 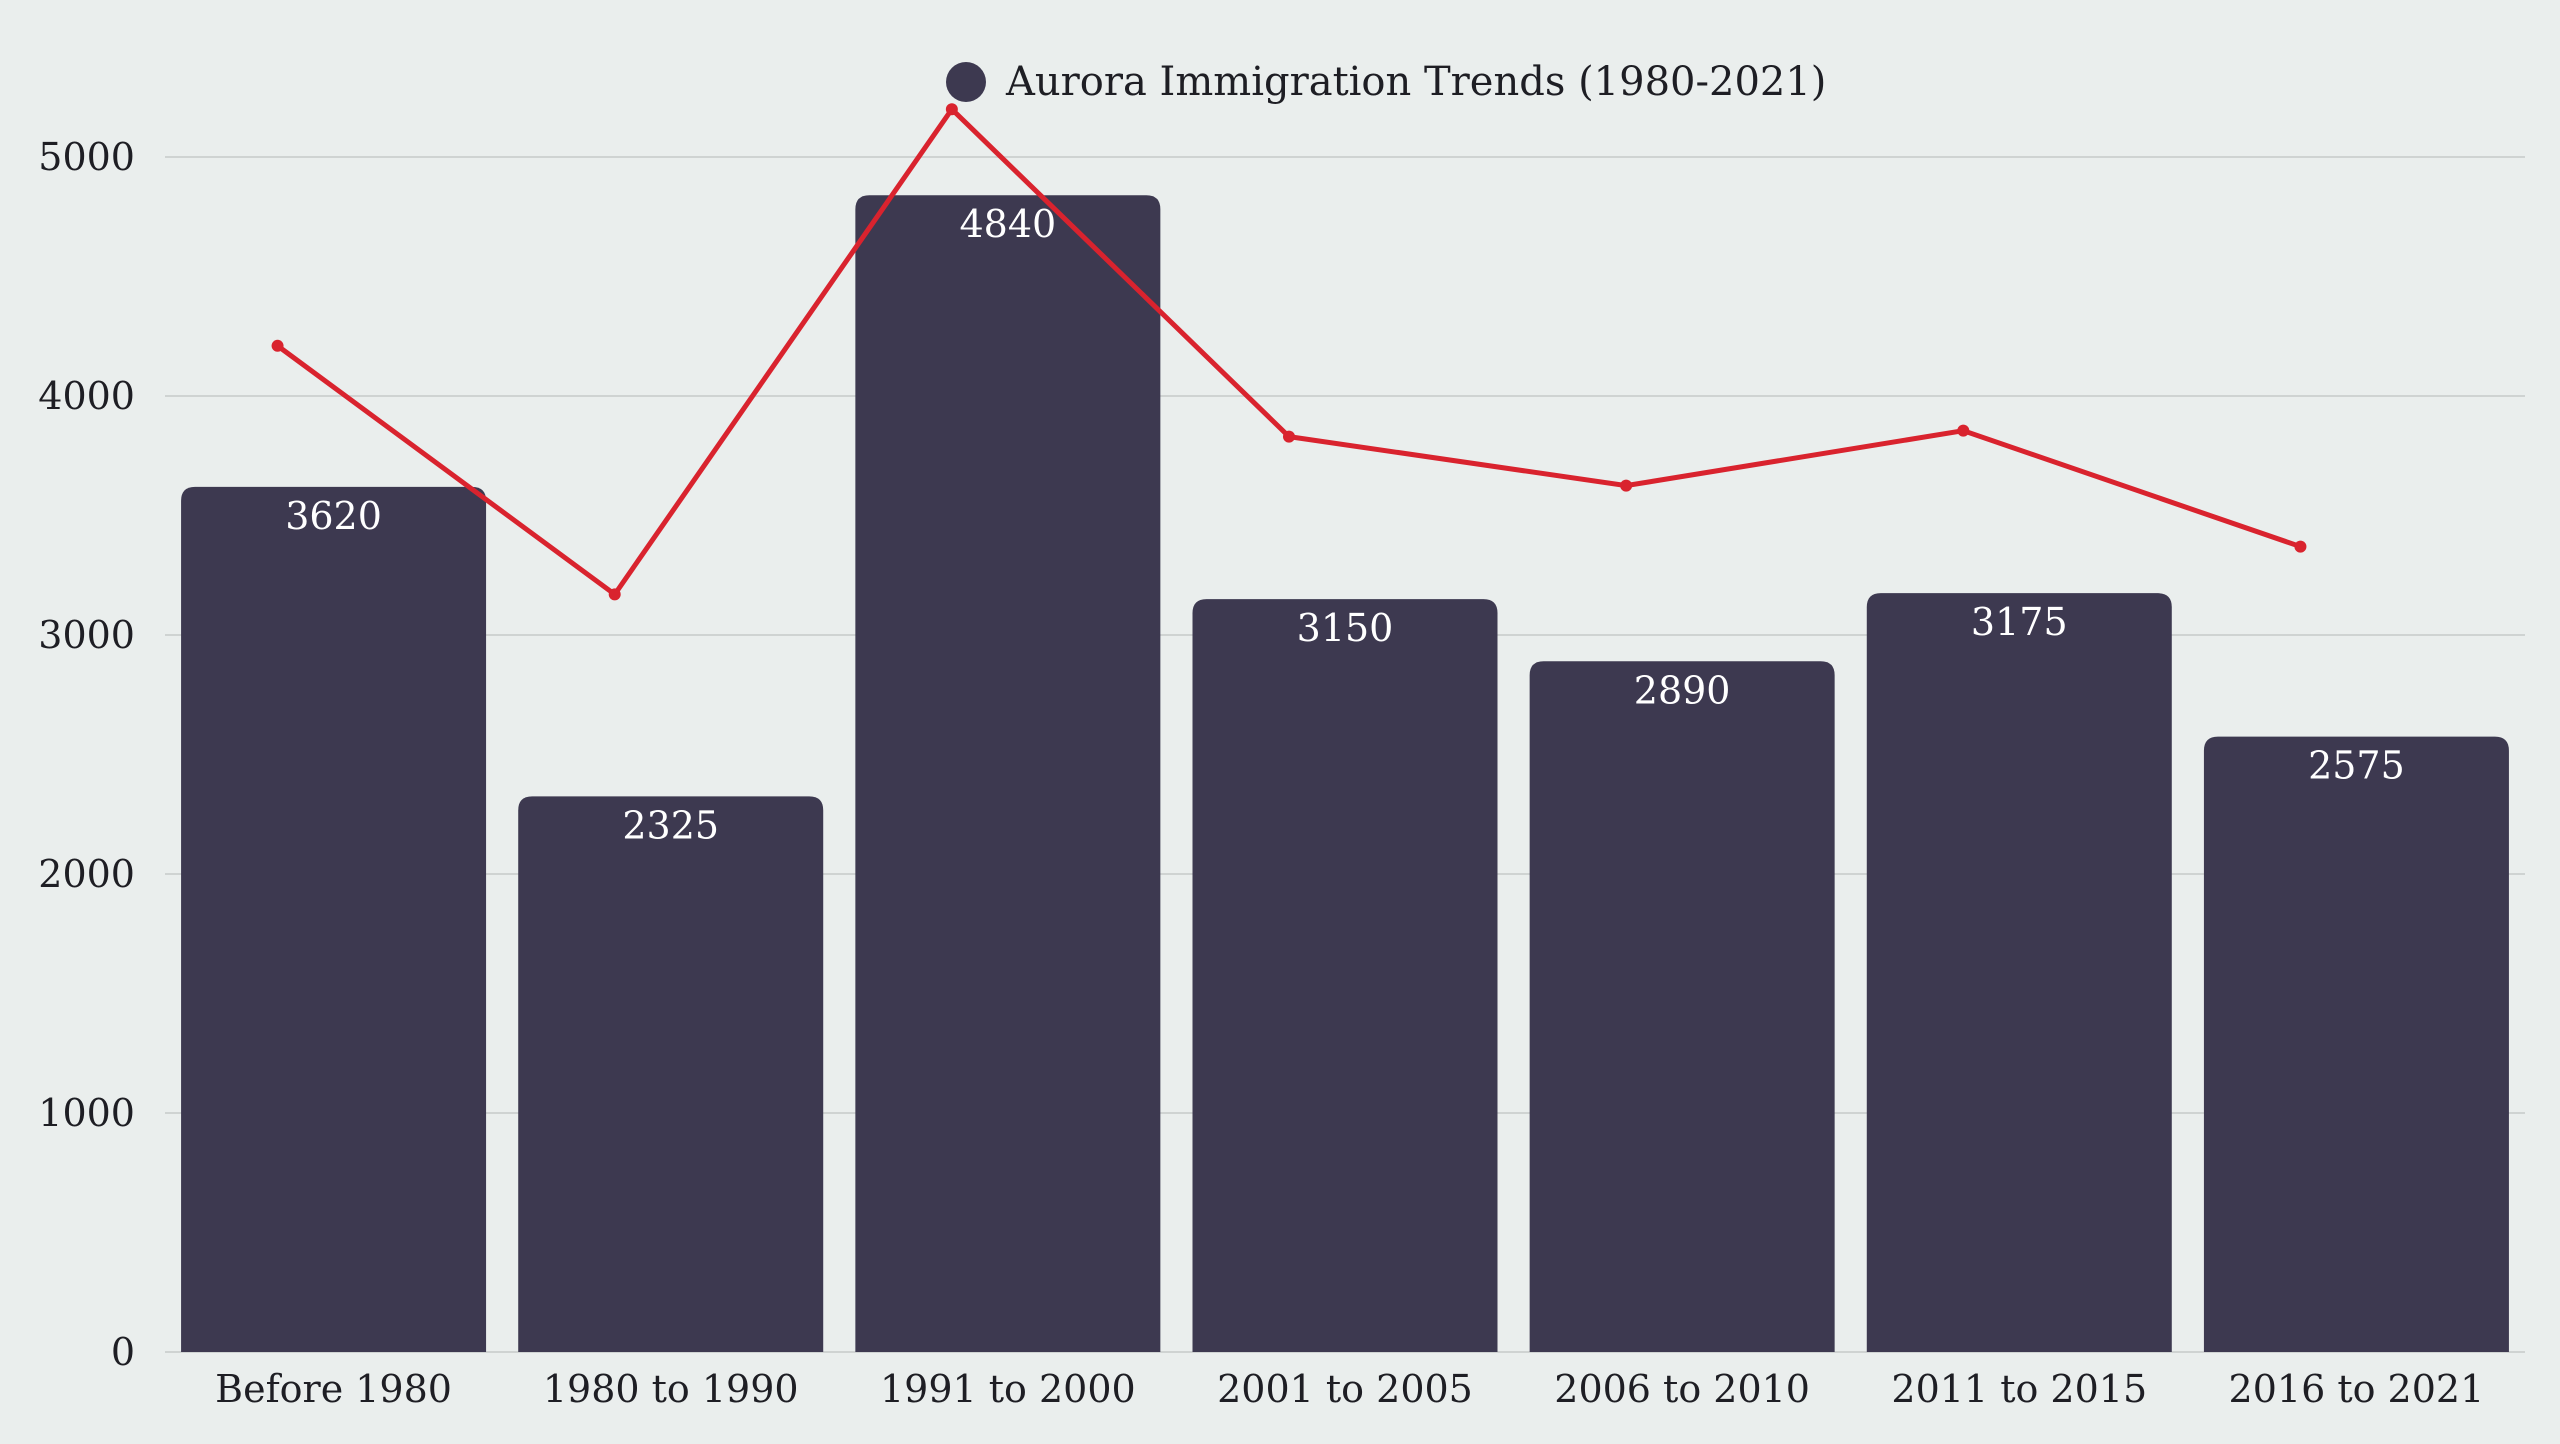 I want to click on bar-data-label: 3175, so click(x=2019, y=622).